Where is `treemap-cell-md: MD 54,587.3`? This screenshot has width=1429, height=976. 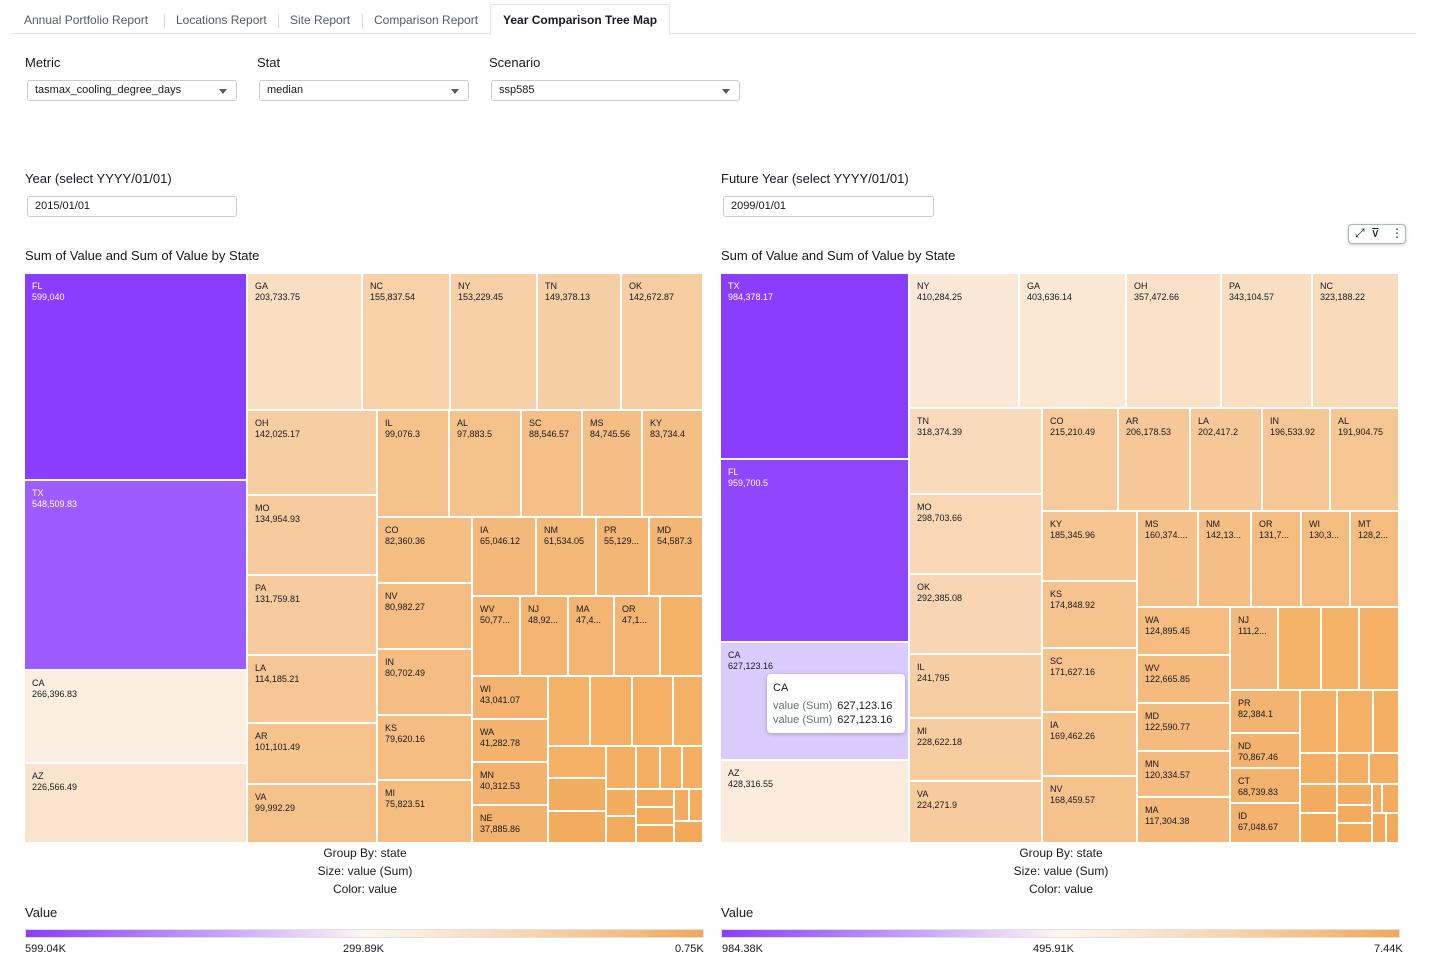 treemap-cell-md: MD 54,587.3 is located at coordinates (677, 557).